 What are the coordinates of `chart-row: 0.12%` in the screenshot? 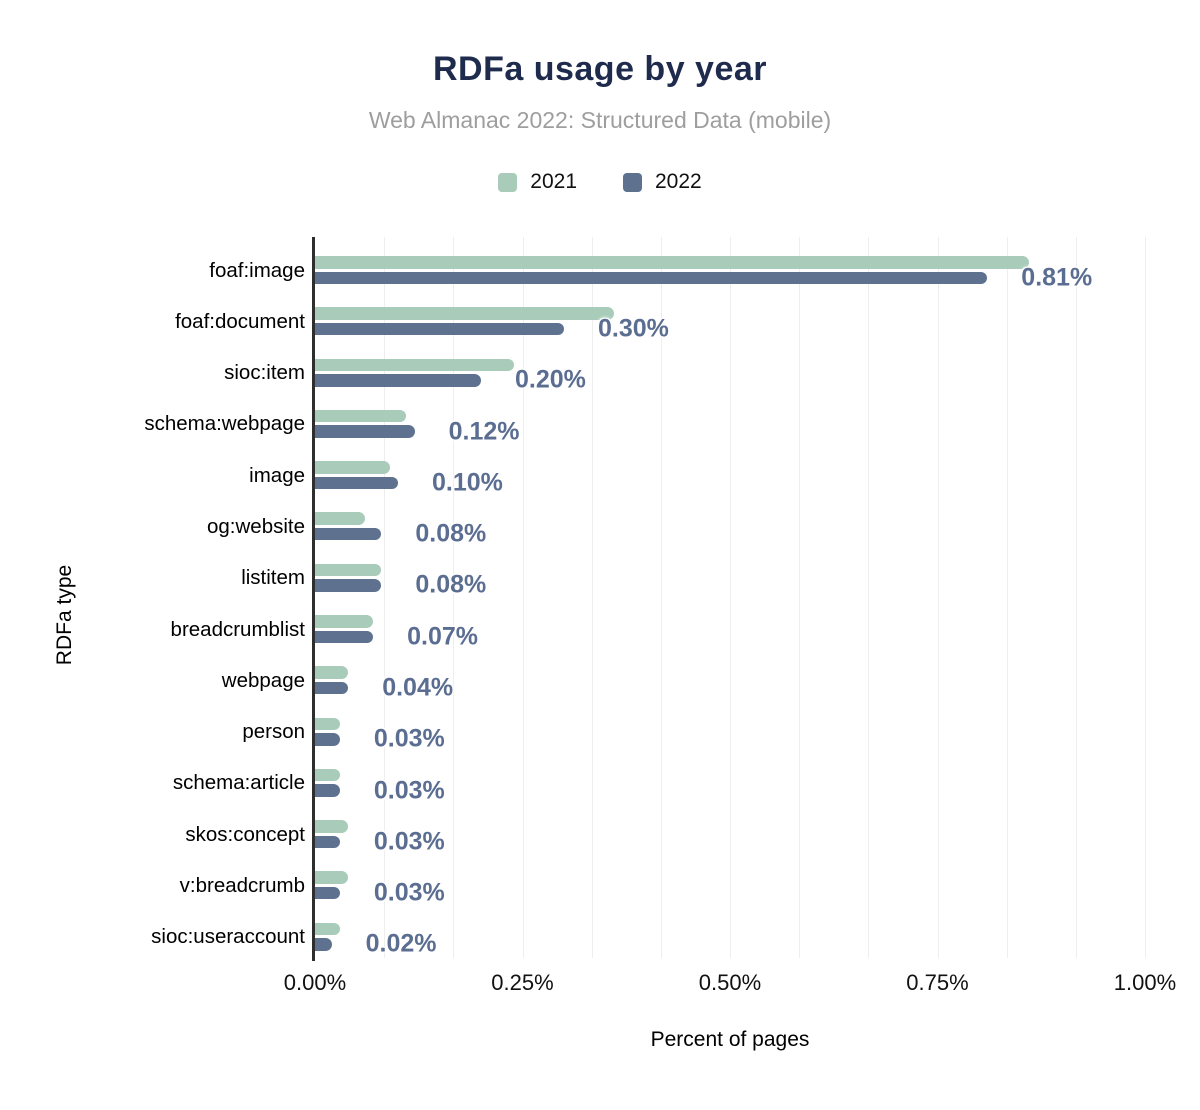 It's located at (730, 418).